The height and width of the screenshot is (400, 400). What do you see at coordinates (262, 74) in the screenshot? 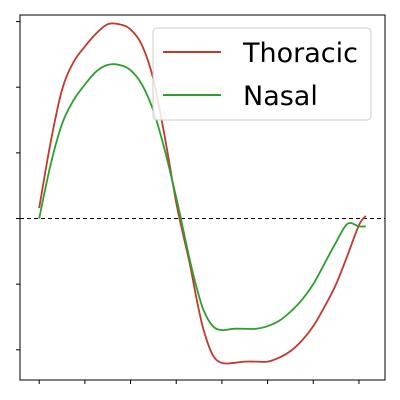
I see `legend: Thoracic Nasal` at bounding box center [262, 74].